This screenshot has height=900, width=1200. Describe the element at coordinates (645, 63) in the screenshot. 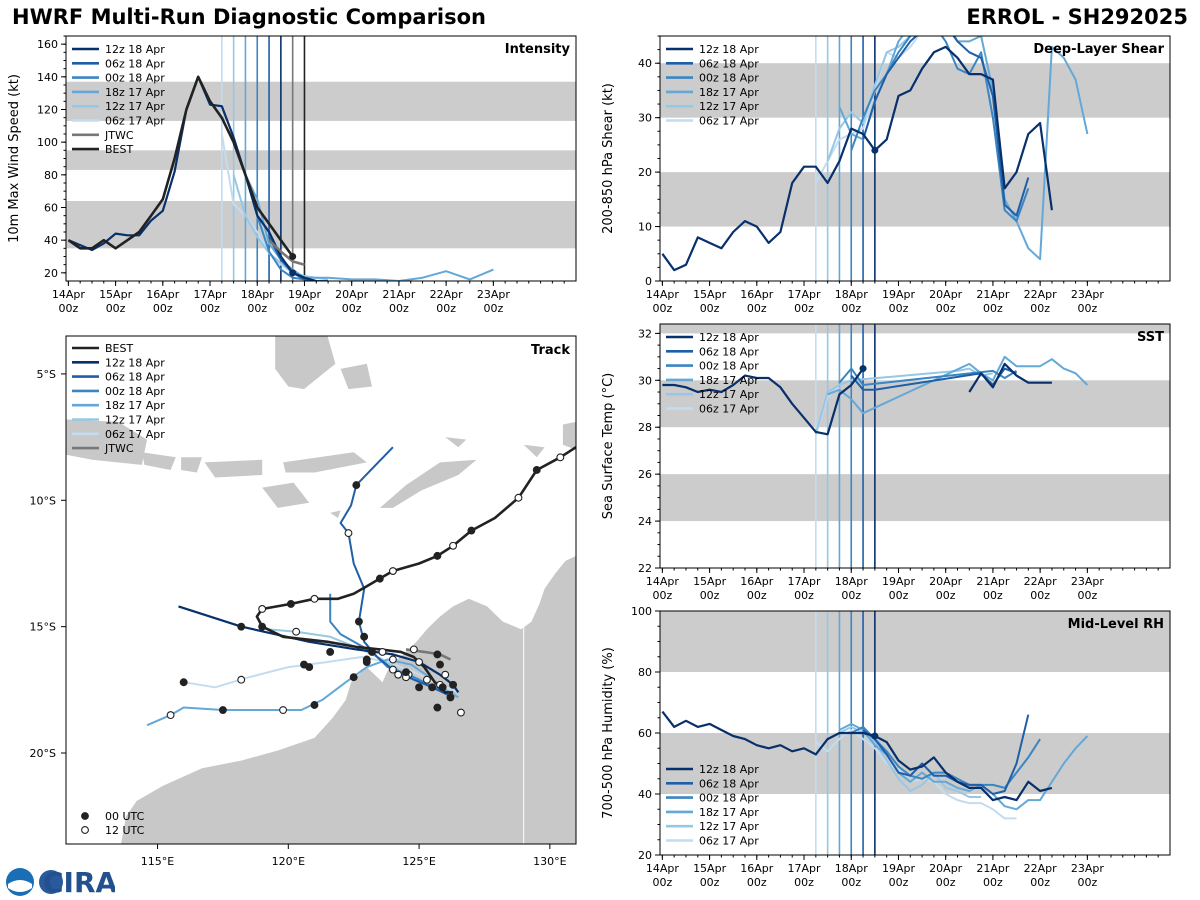

I see `y-tick-label: 40` at that location.